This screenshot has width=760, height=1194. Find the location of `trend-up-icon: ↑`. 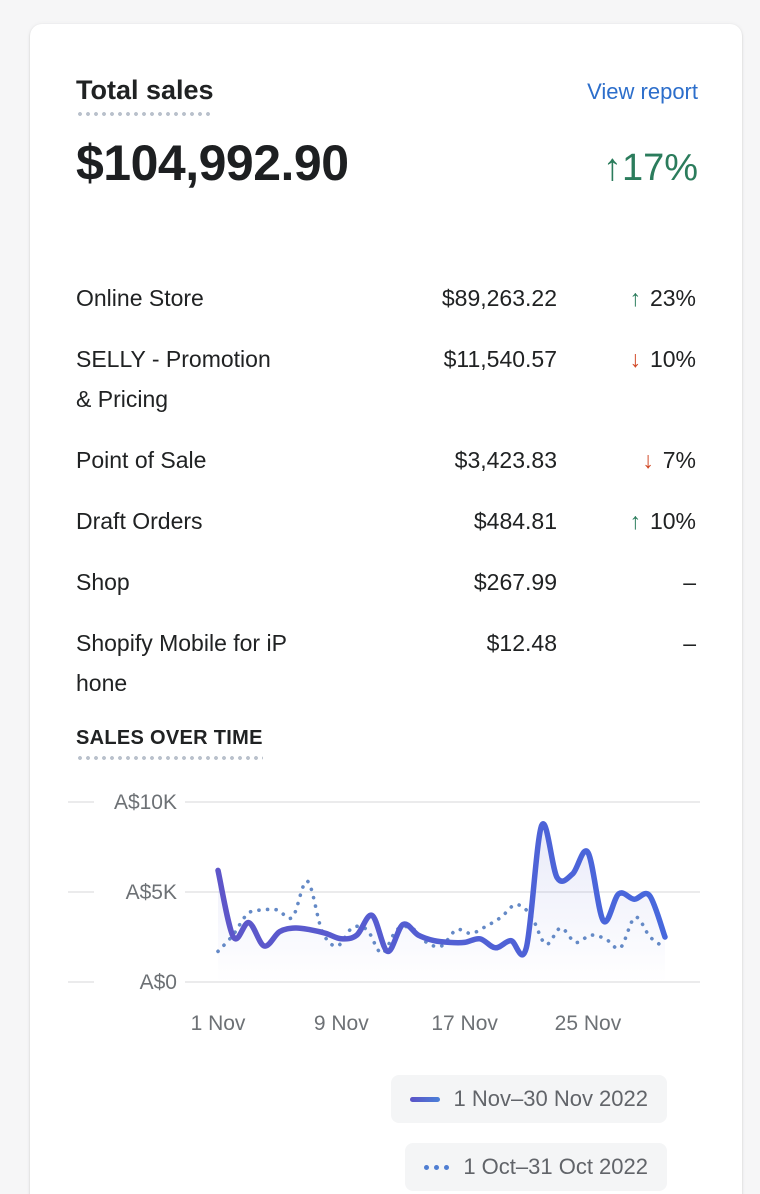

trend-up-icon: ↑ is located at coordinates (612, 168).